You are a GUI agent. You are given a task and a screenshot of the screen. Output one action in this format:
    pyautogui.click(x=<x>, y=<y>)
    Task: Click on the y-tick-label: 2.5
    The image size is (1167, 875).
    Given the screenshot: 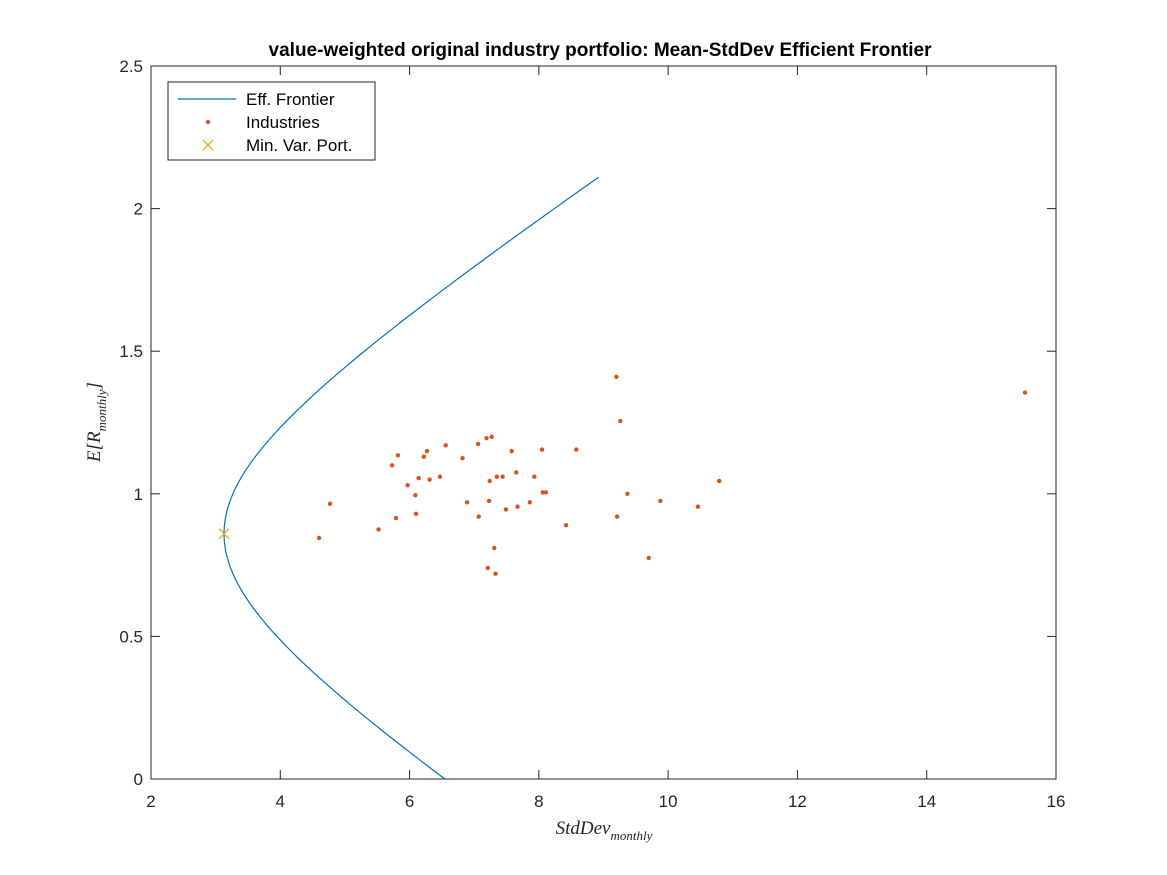 What is the action you would take?
    pyautogui.click(x=131, y=66)
    